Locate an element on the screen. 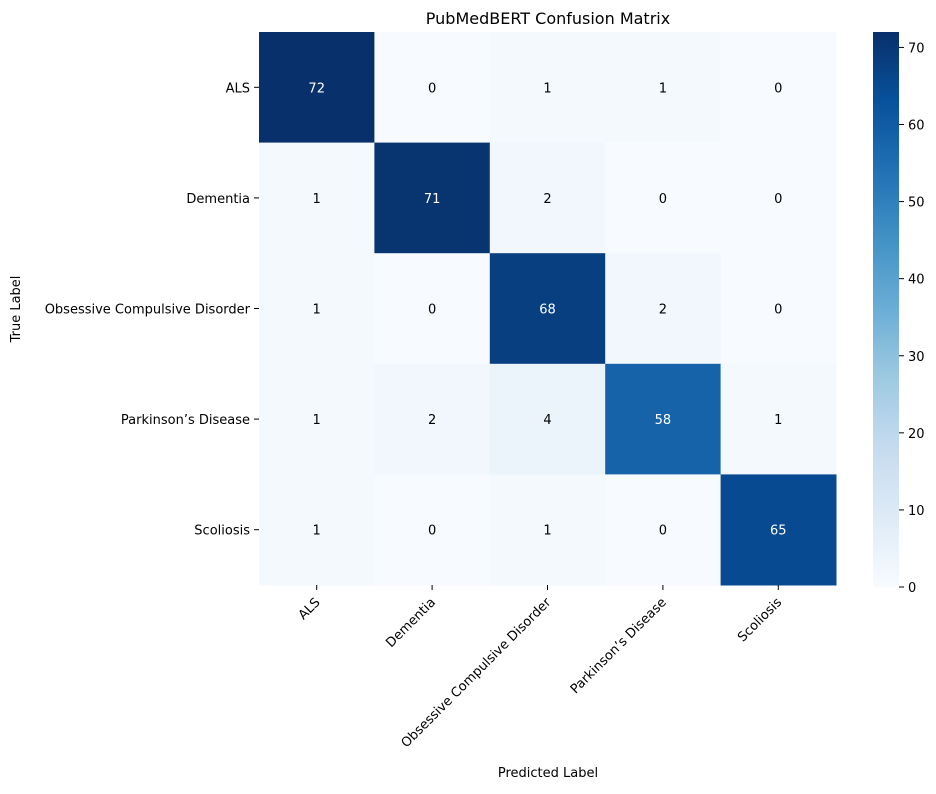 Image resolution: width=936 pixels, height=794 pixels. cell-value-label: 72 is located at coordinates (316, 88).